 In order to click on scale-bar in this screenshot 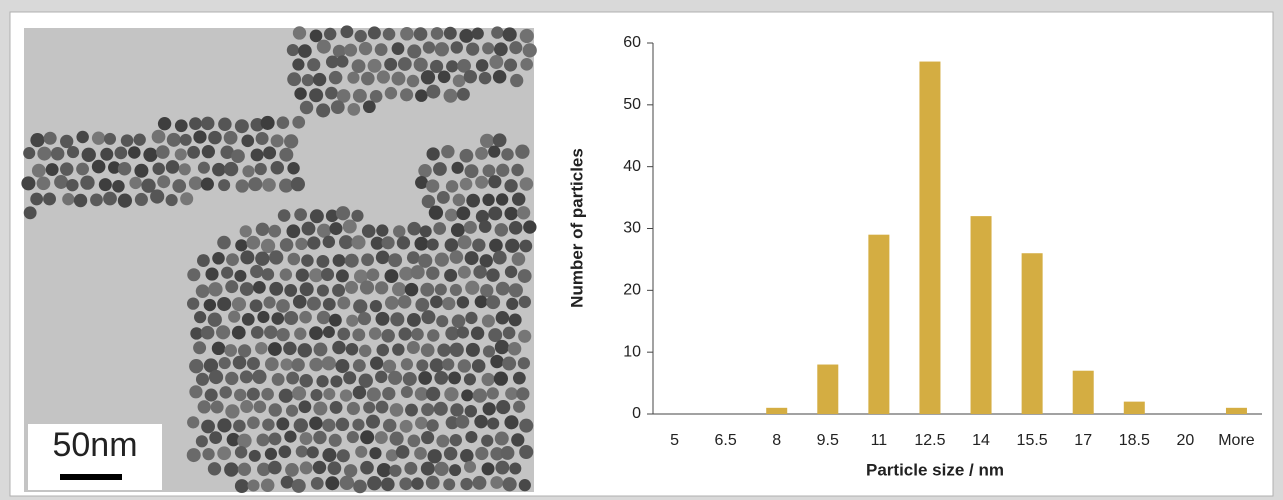, I will do `click(91, 477)`.